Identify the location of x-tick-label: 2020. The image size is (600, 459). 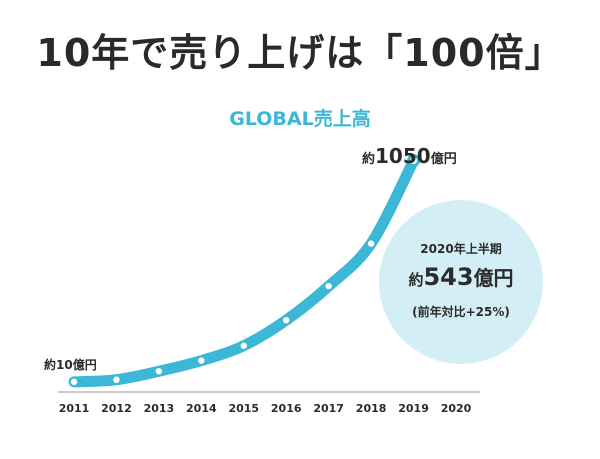
(456, 408).